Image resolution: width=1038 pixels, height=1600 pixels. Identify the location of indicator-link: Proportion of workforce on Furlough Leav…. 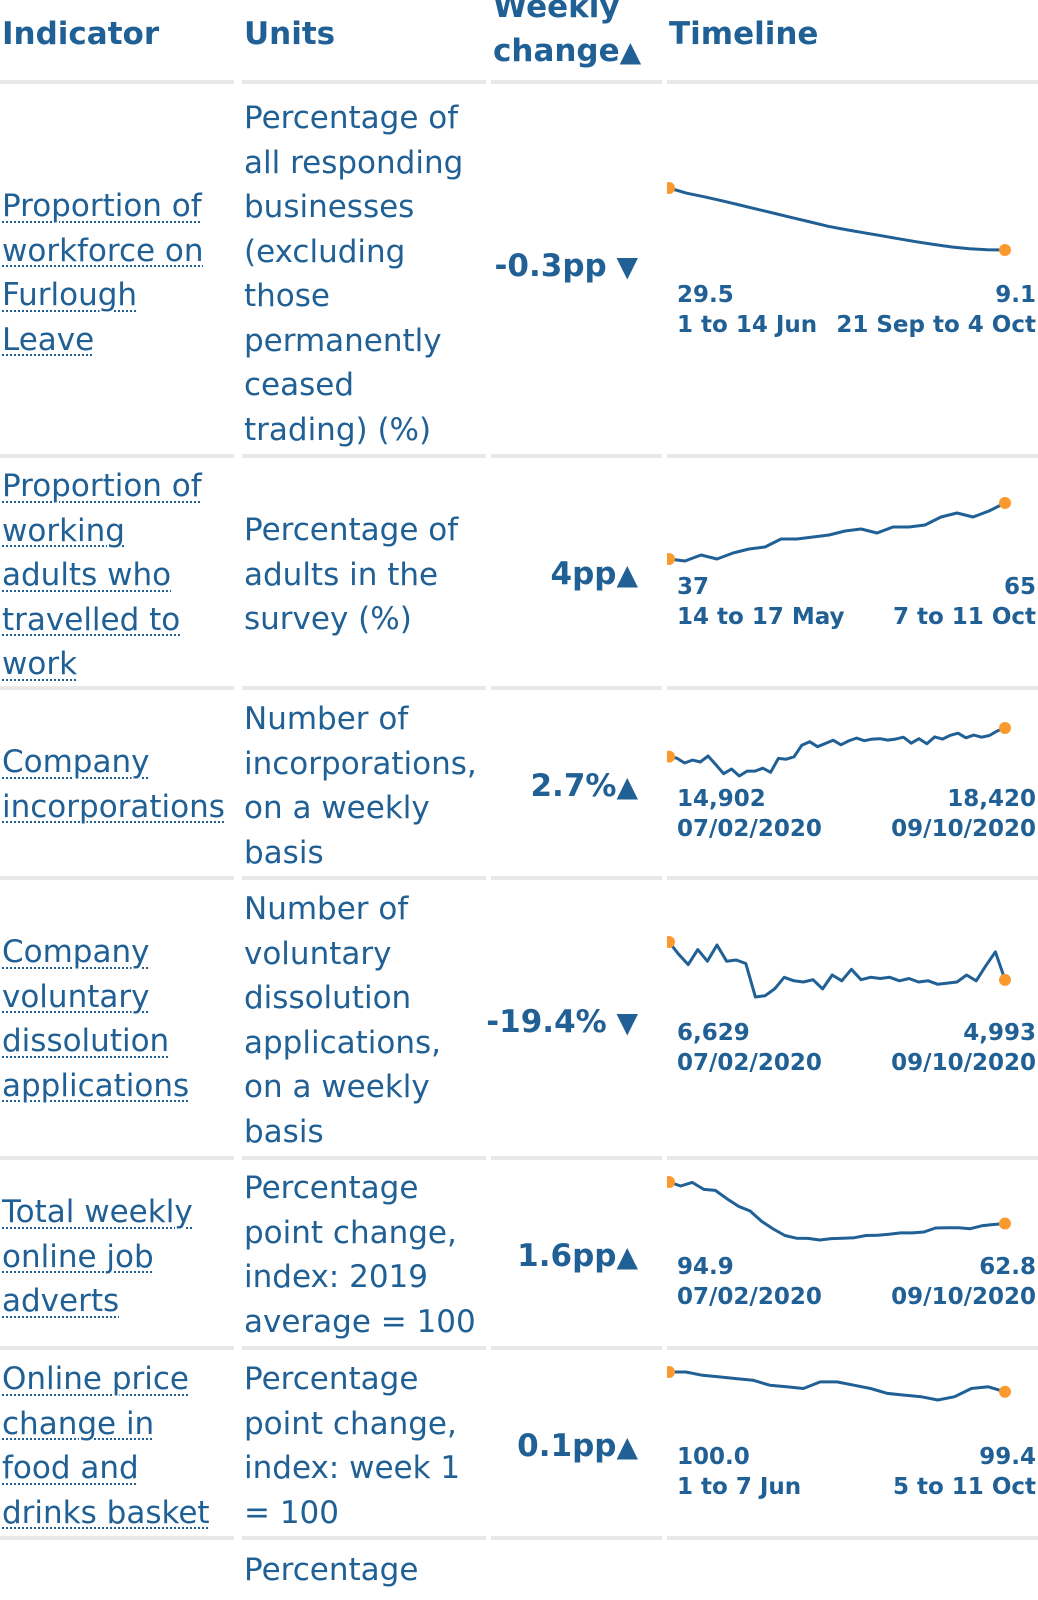
(103, 273).